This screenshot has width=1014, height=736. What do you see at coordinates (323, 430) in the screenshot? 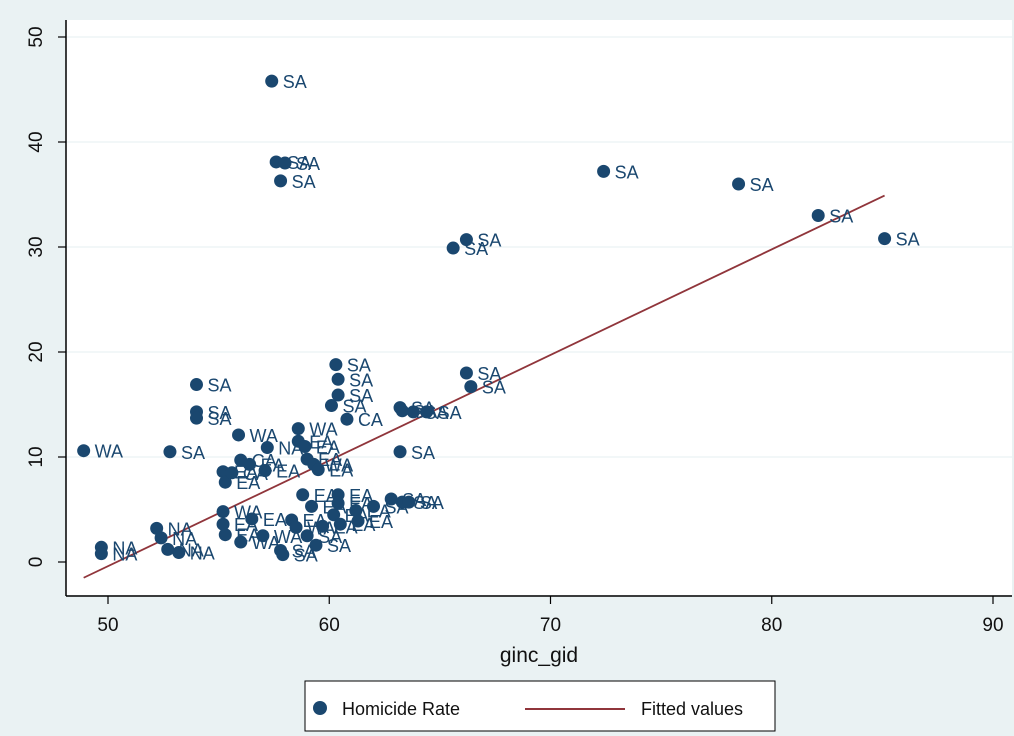
I see `data-point-label-33: WA` at bounding box center [323, 430].